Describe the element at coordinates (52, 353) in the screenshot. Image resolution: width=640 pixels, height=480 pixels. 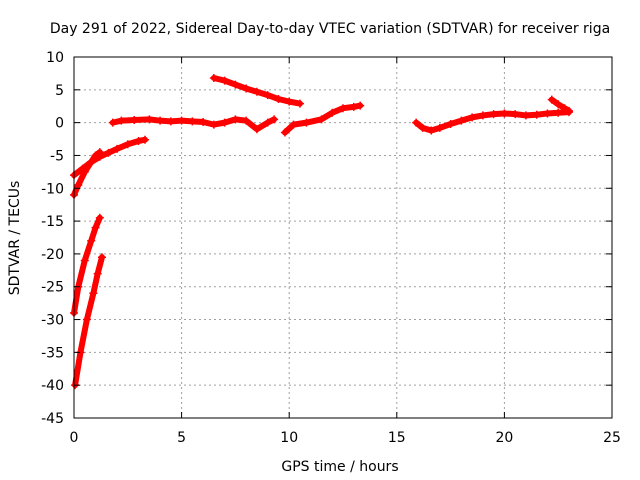
I see `y-tick-label: -35` at that location.